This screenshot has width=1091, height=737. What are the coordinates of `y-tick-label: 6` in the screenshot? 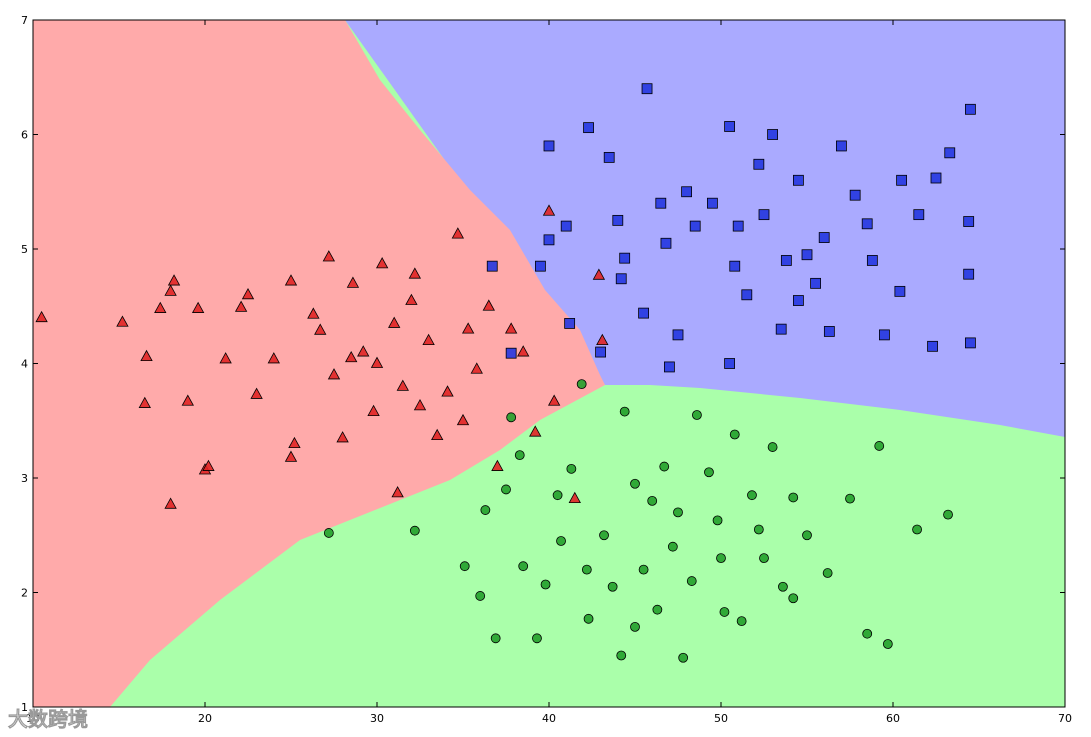 It's located at (24, 135).